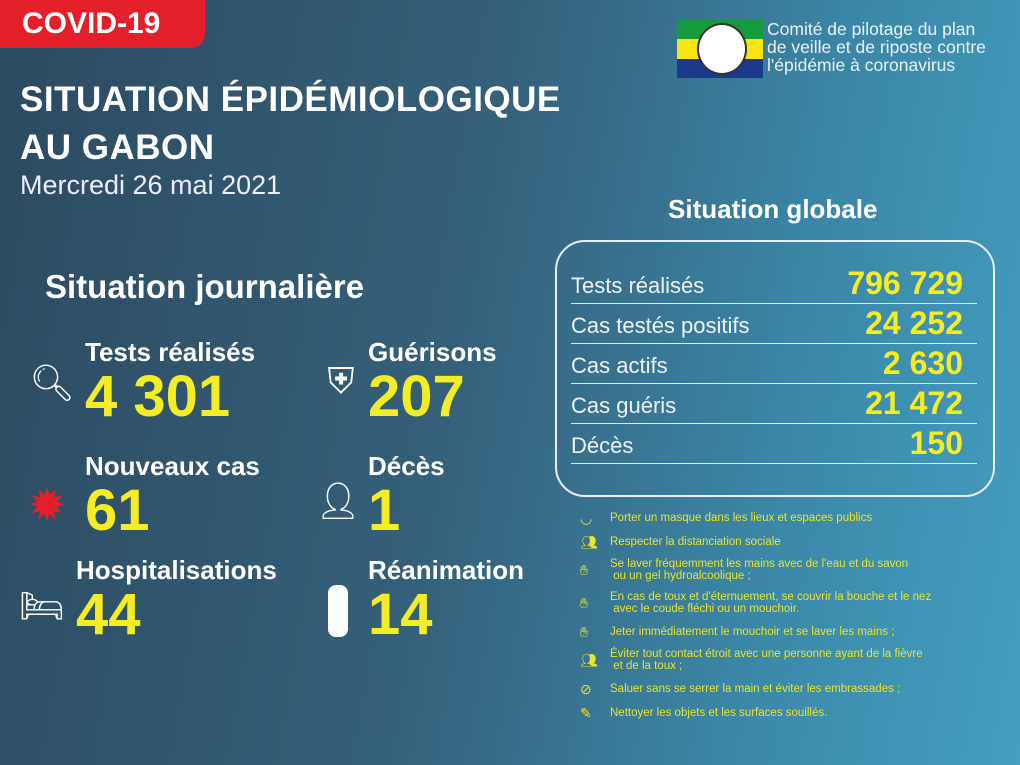 Image resolution: width=1020 pixels, height=765 pixels. What do you see at coordinates (400, 614) in the screenshot?
I see `stat-value: 14` at bounding box center [400, 614].